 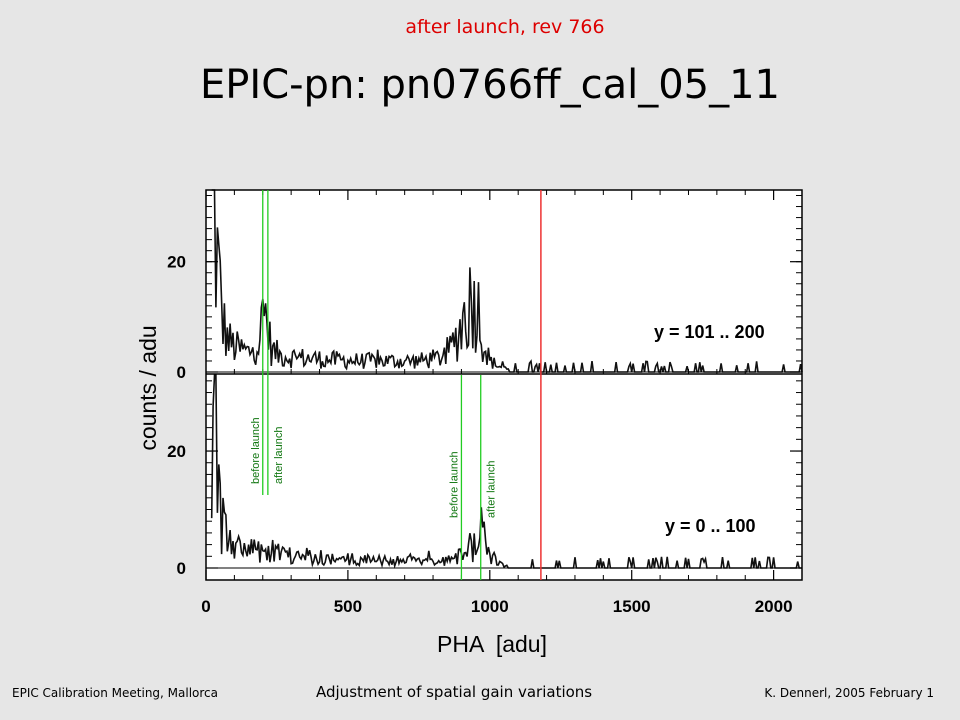 I want to click on y-tick-labels: 0 20 0 20, so click(x=176, y=415).